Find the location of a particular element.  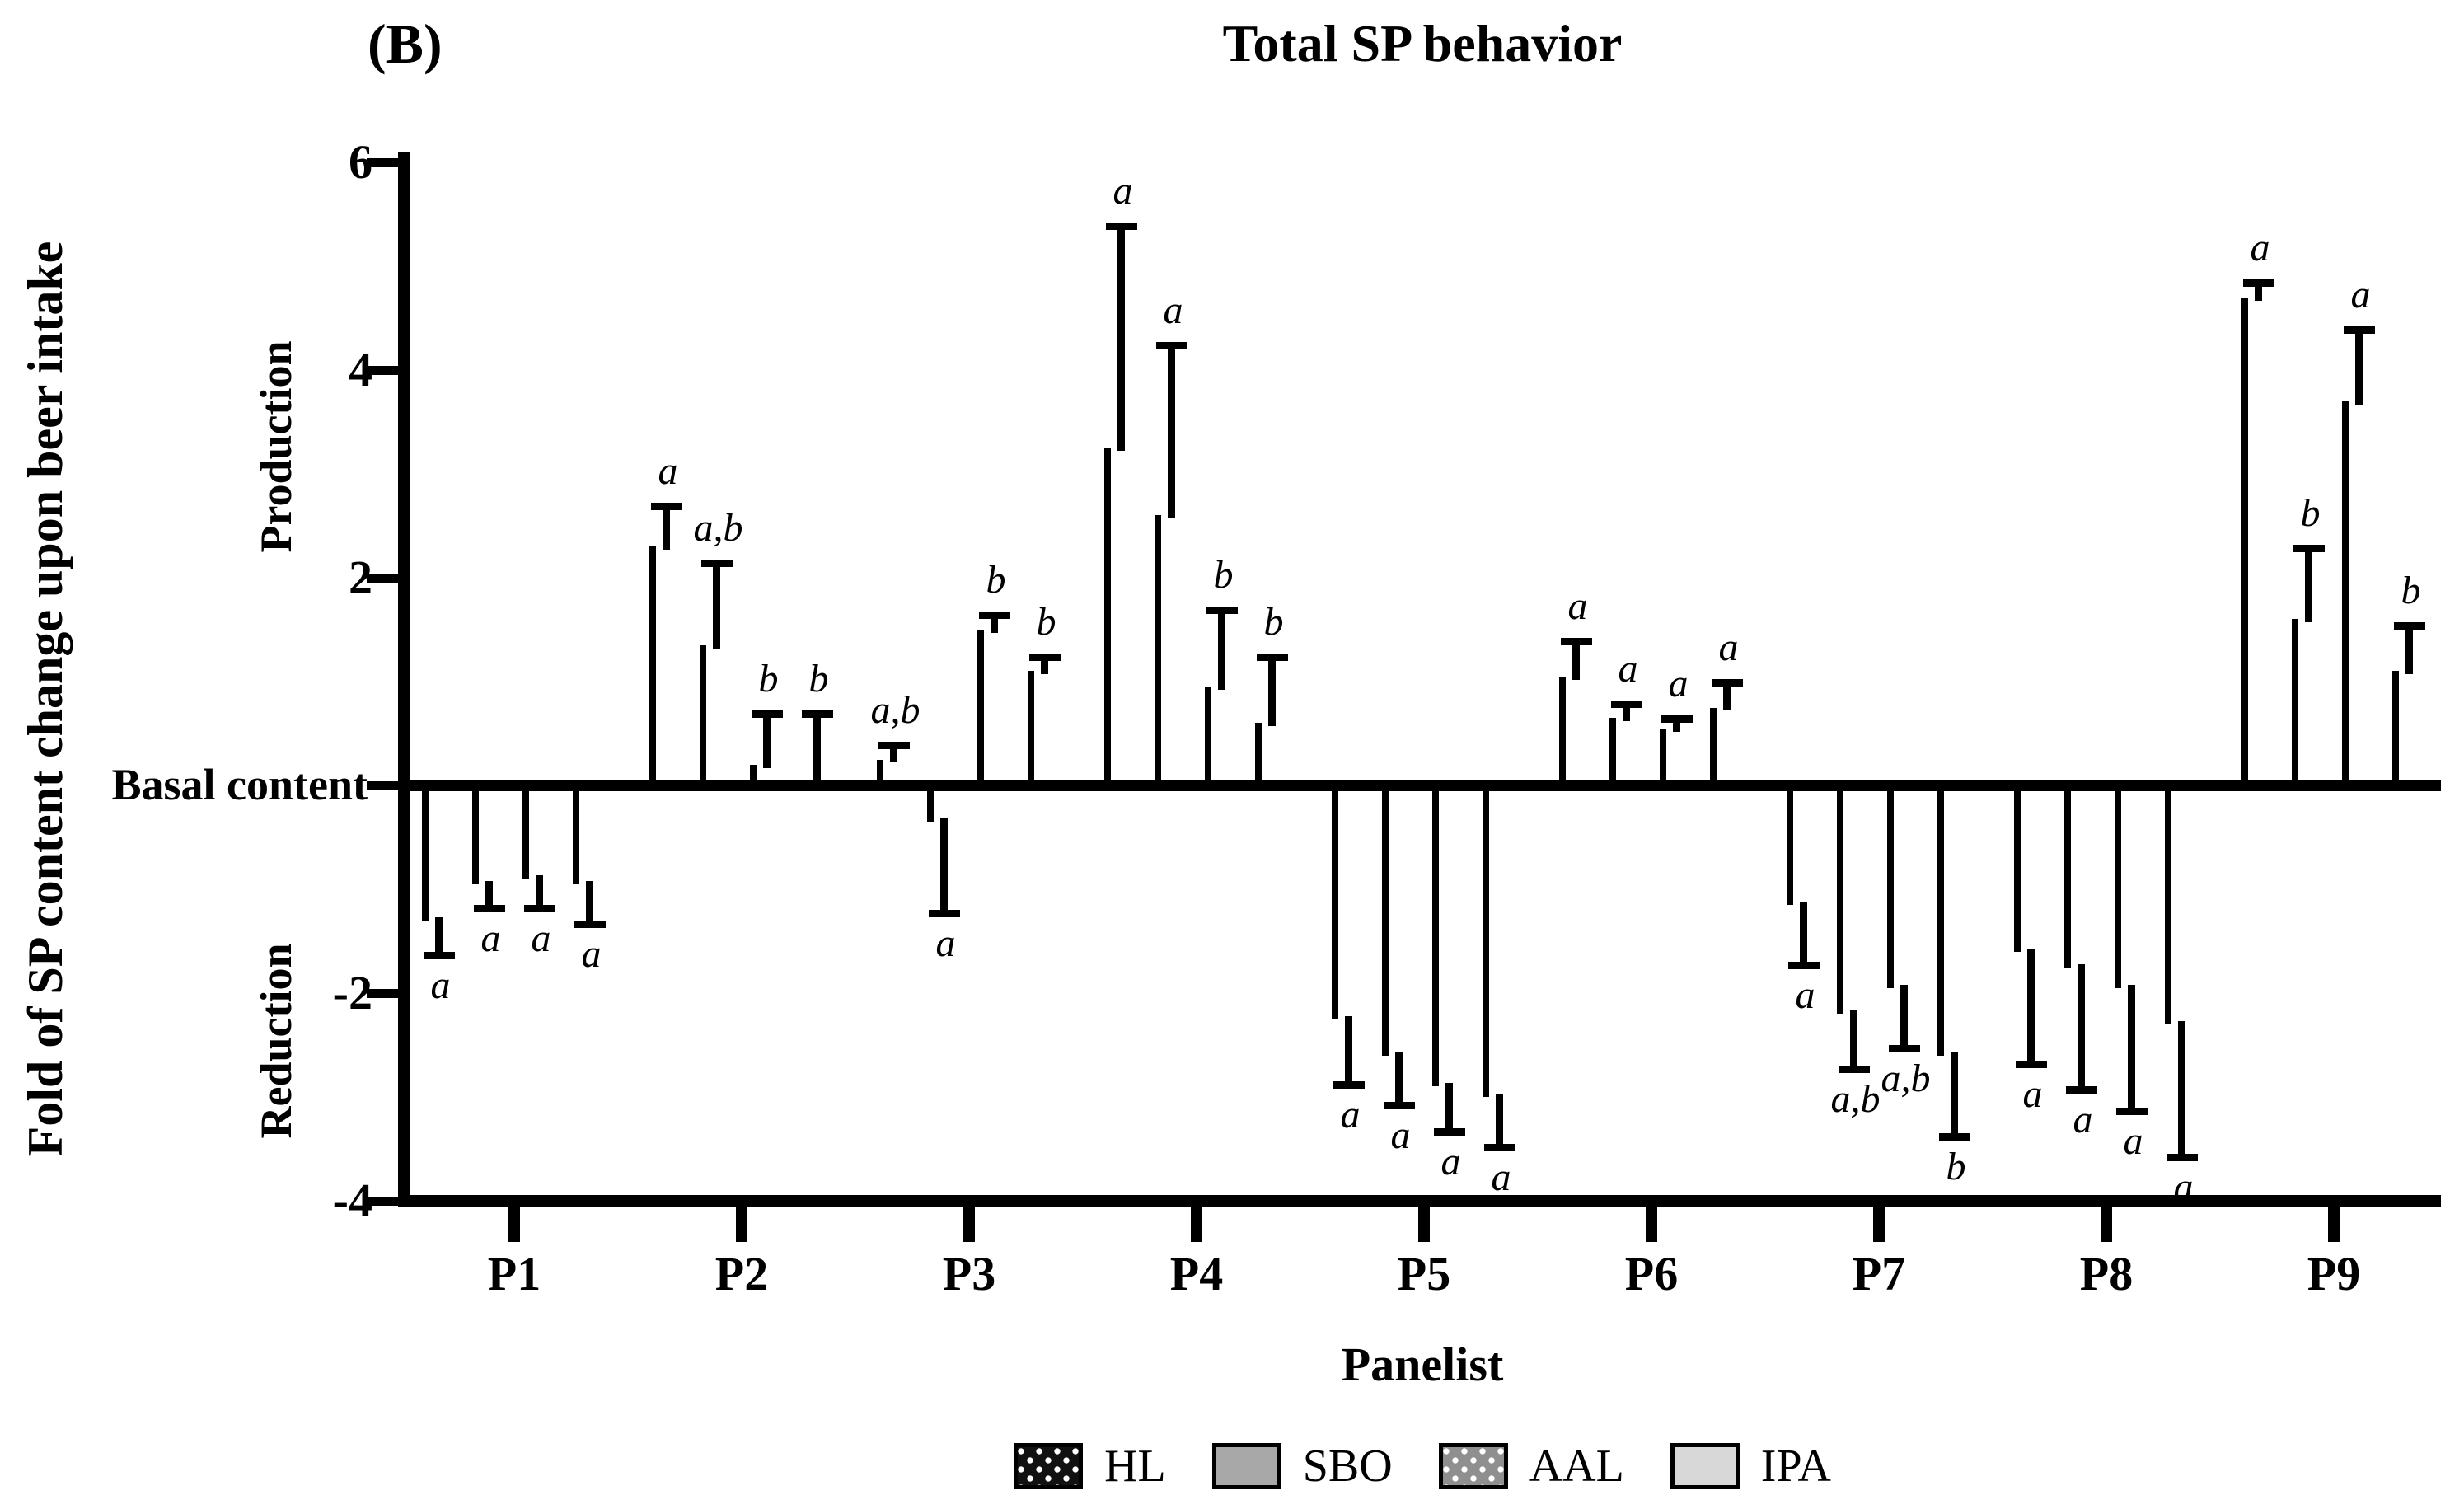

x-tick-P7 is located at coordinates (1879, 1224).